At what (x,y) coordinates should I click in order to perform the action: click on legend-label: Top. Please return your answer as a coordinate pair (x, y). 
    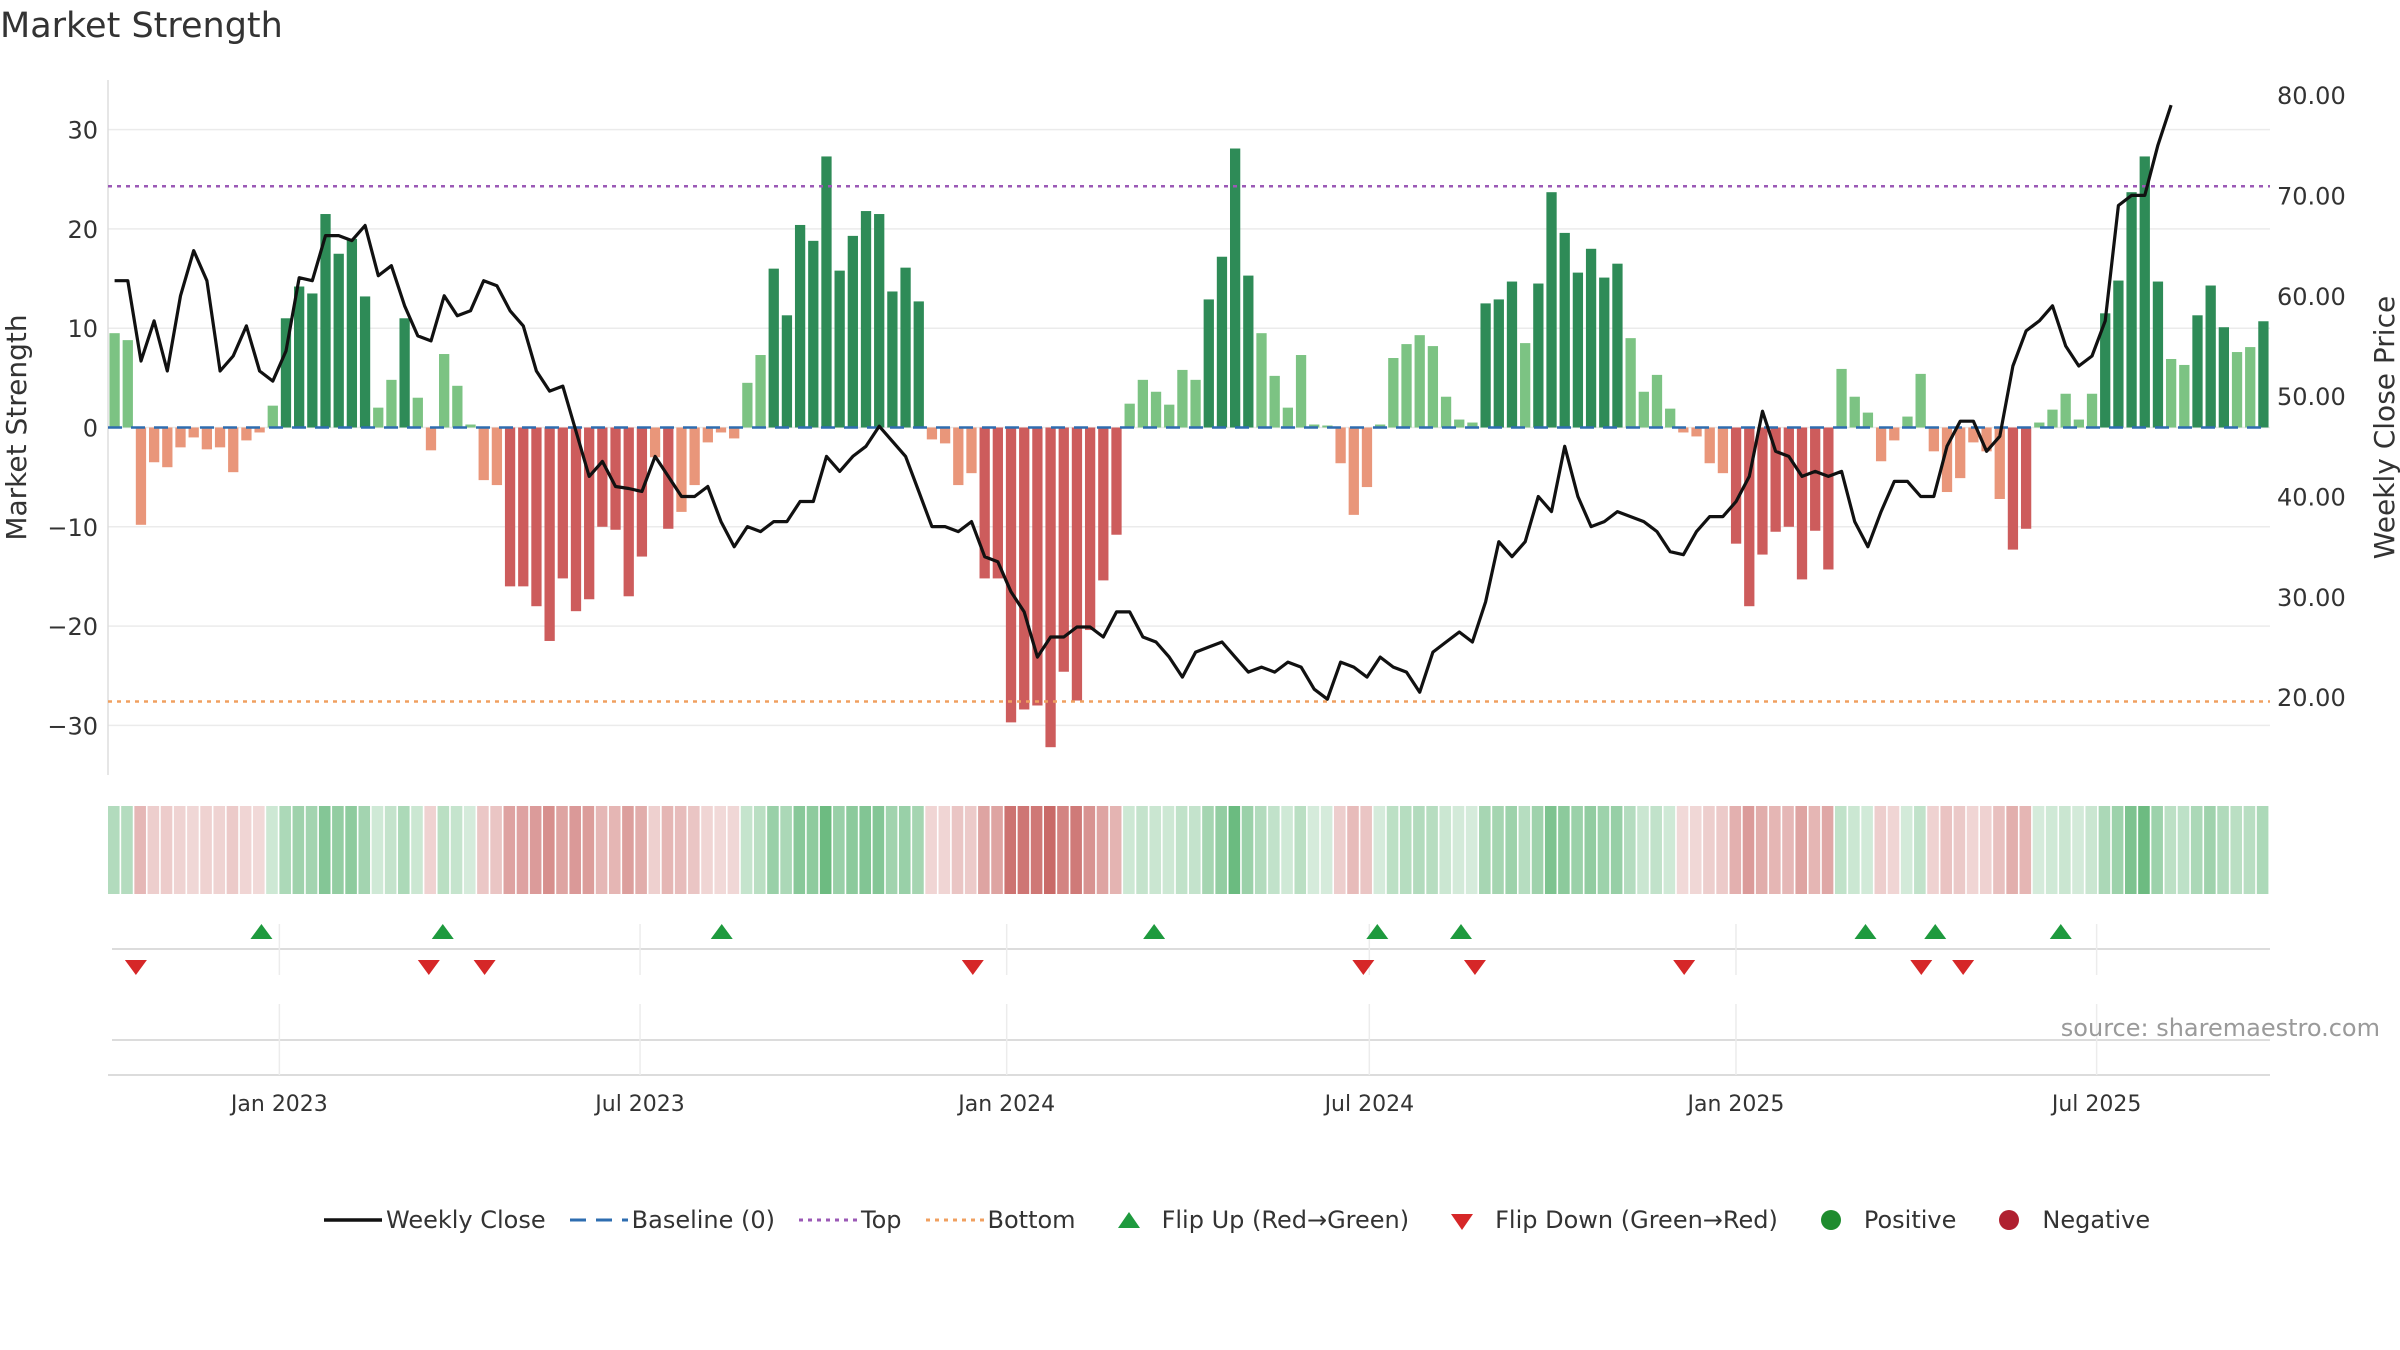
    Looking at the image, I should click on (881, 1220).